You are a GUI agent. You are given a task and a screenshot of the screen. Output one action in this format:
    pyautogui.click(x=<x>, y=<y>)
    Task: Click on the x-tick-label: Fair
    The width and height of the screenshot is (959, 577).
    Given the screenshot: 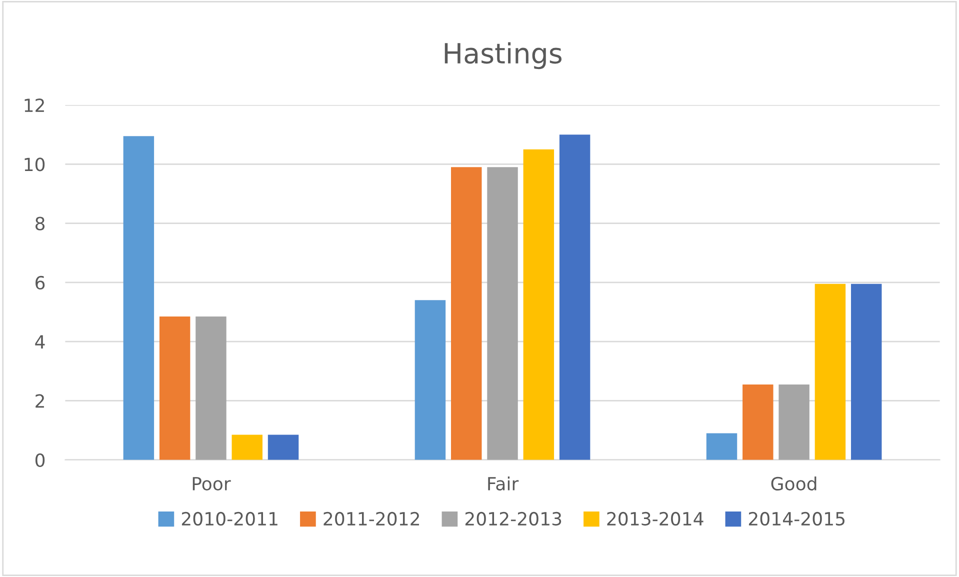 What is the action you would take?
    pyautogui.click(x=503, y=483)
    